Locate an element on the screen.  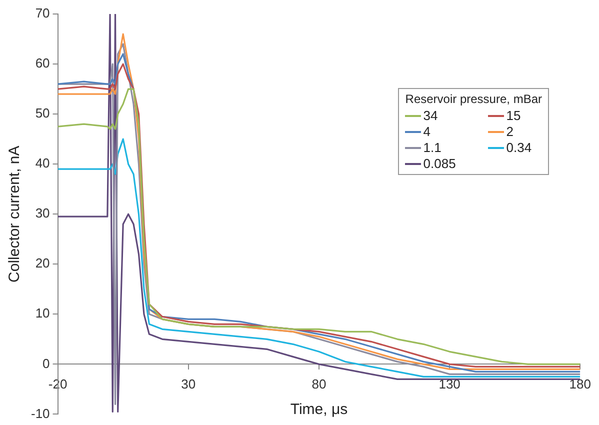
y-tick-label: 70 is located at coordinates (42, 13).